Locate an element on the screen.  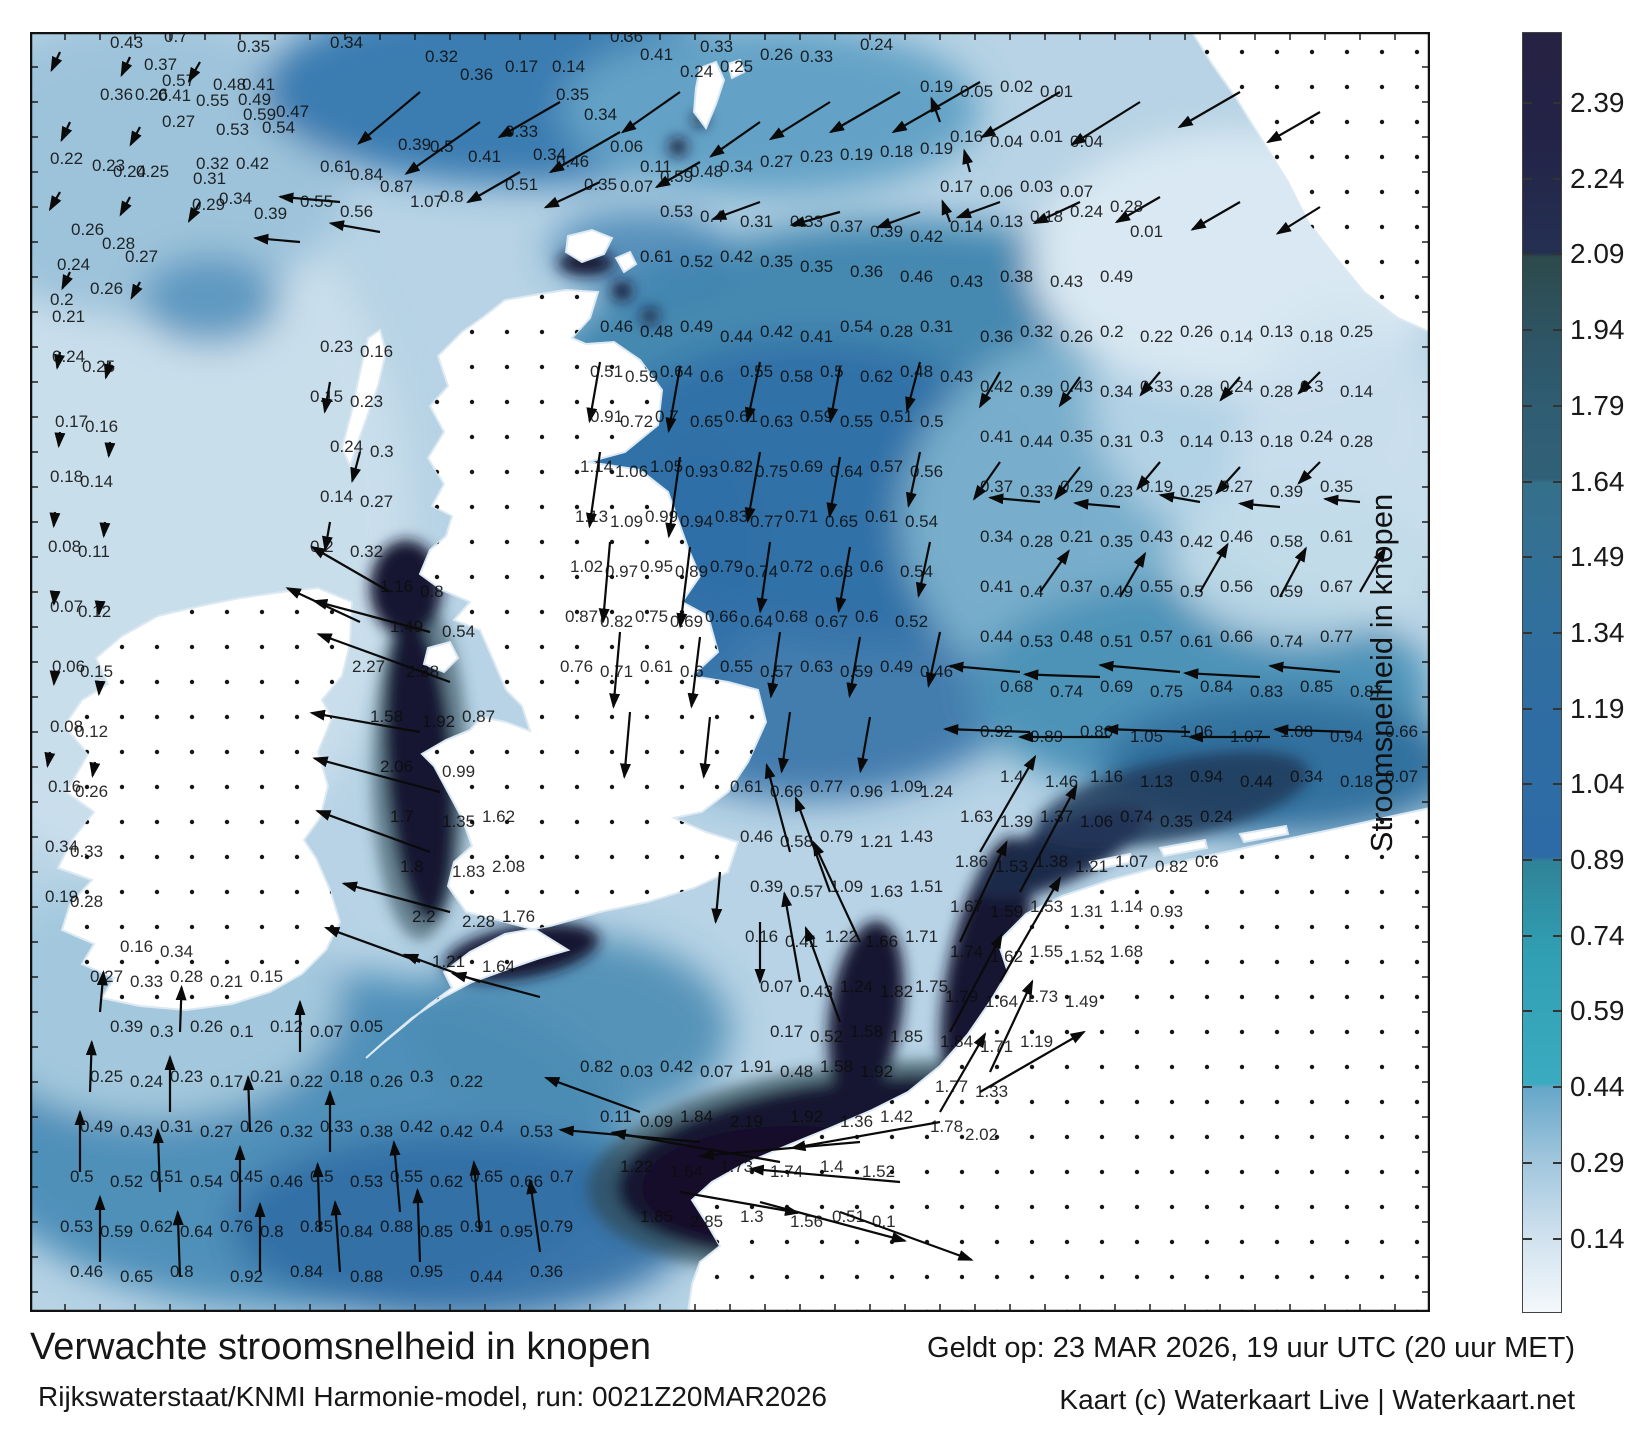
speed-value: 0.41 is located at coordinates (801, 941).